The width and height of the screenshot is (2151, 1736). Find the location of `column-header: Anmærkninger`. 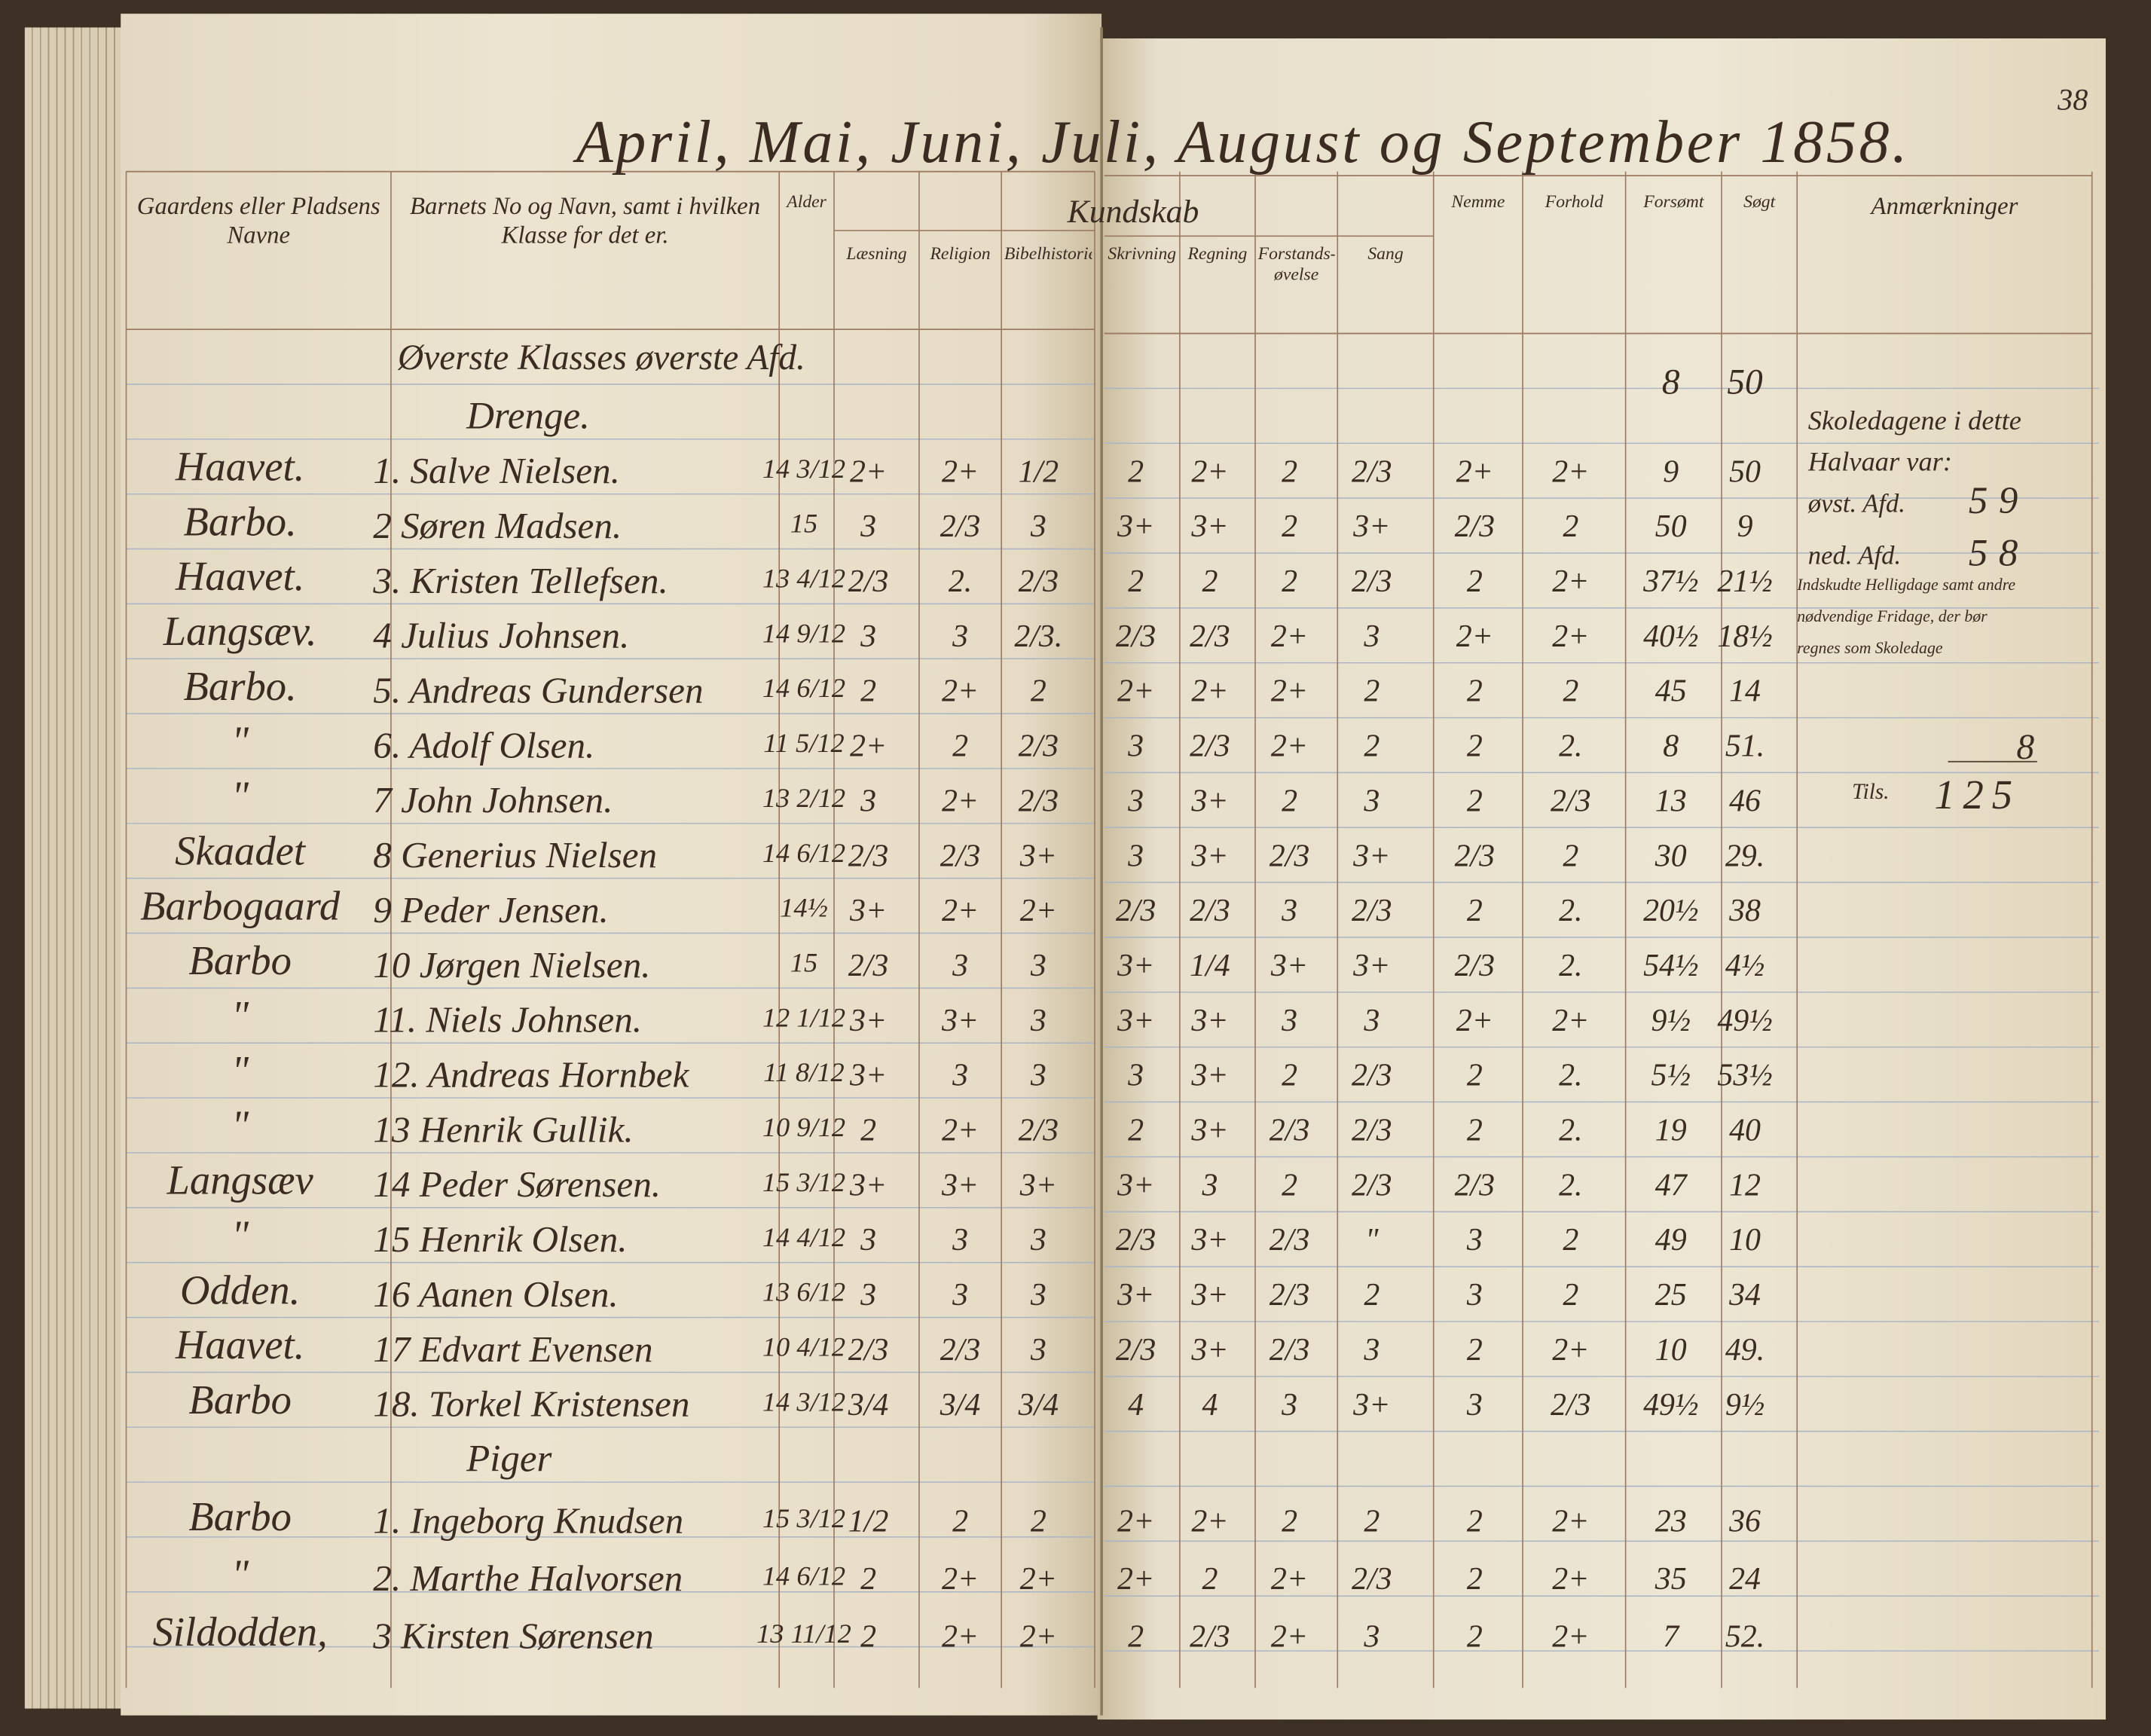

column-header: Anmærkninger is located at coordinates (1944, 205).